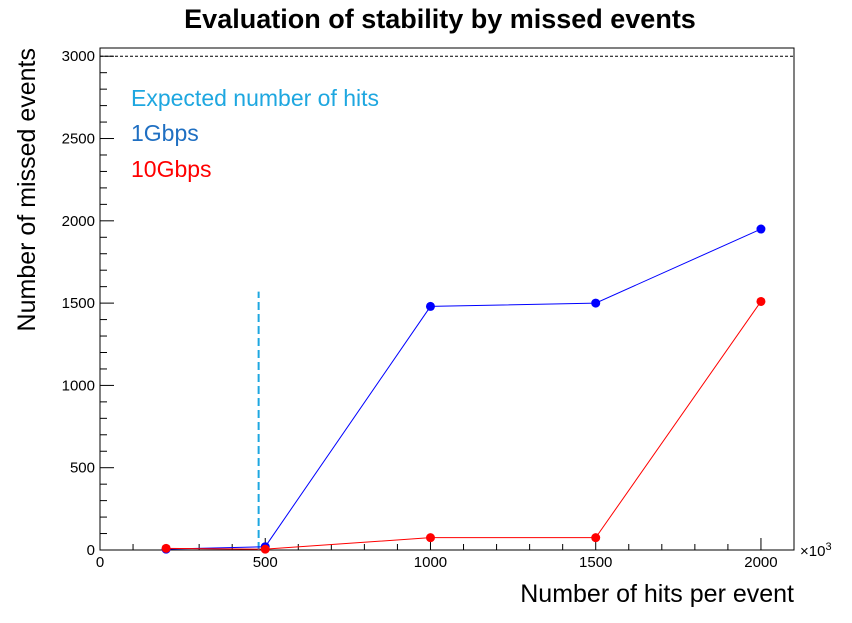 The image size is (852, 623). I want to click on x-tick-label: 0, so click(100, 562).